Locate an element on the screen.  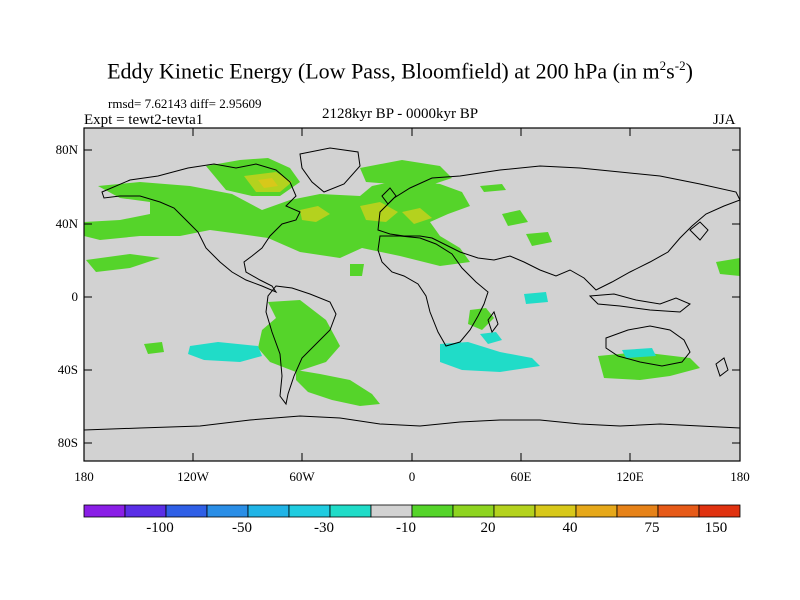
eurasia-coast is located at coordinates (559, 228).